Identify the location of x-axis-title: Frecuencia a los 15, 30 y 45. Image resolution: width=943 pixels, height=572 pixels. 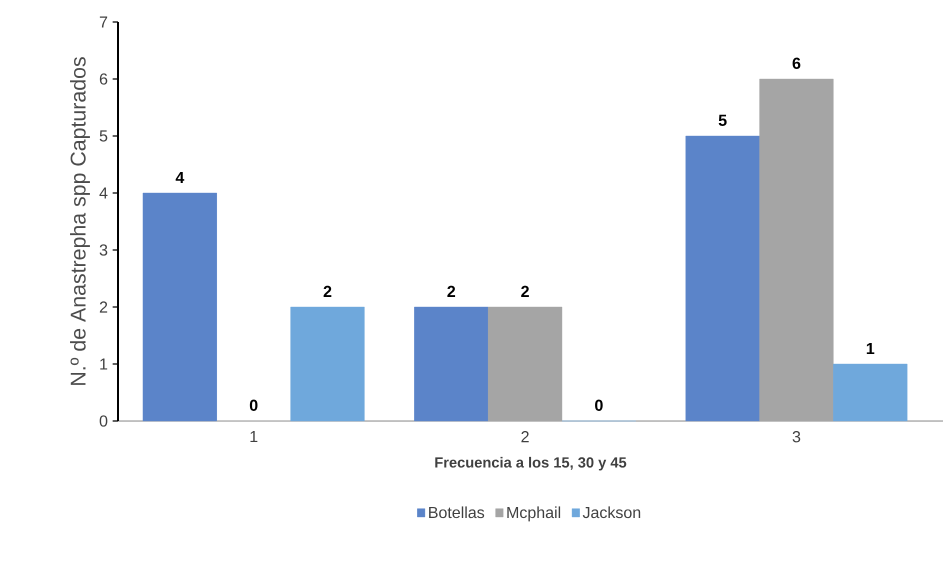
(530, 463).